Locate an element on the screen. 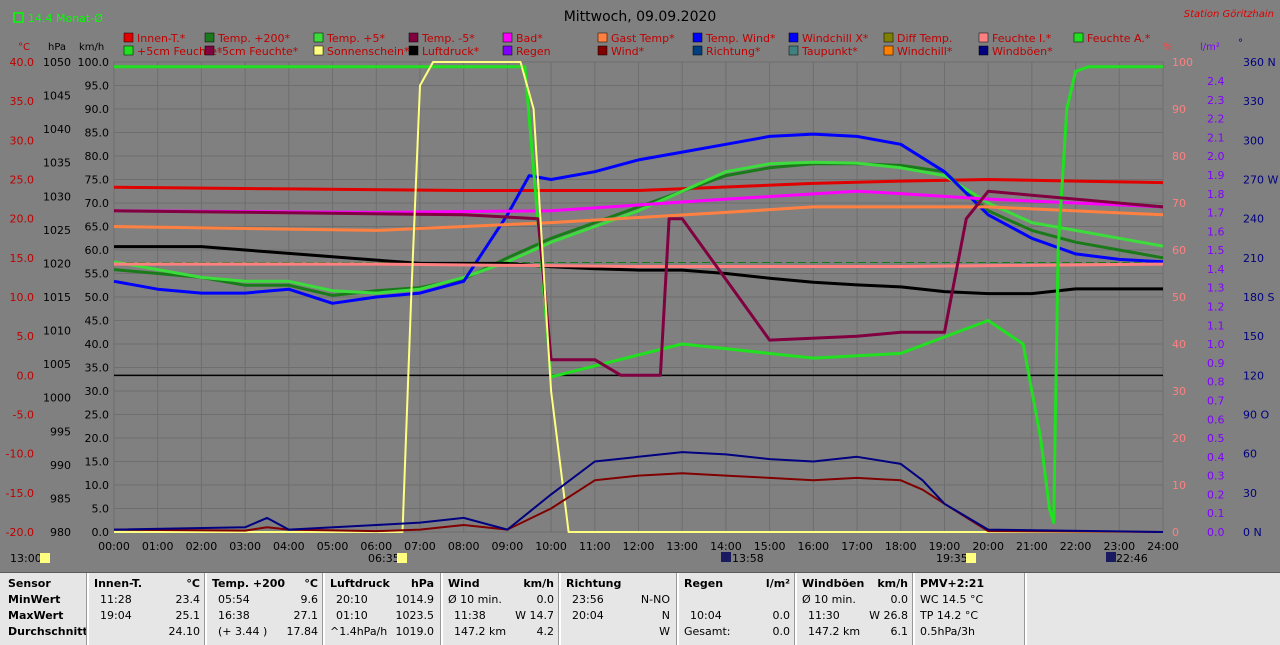  press-tick: 1000 is located at coordinates (57, 398).